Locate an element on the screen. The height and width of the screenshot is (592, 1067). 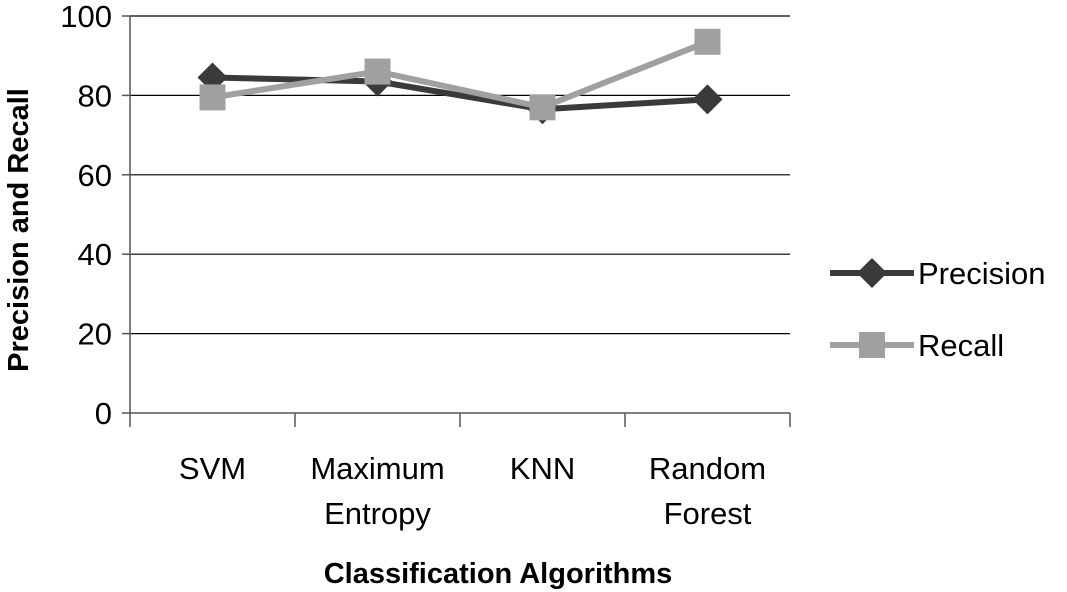
series-line-recall is located at coordinates (460, 75).